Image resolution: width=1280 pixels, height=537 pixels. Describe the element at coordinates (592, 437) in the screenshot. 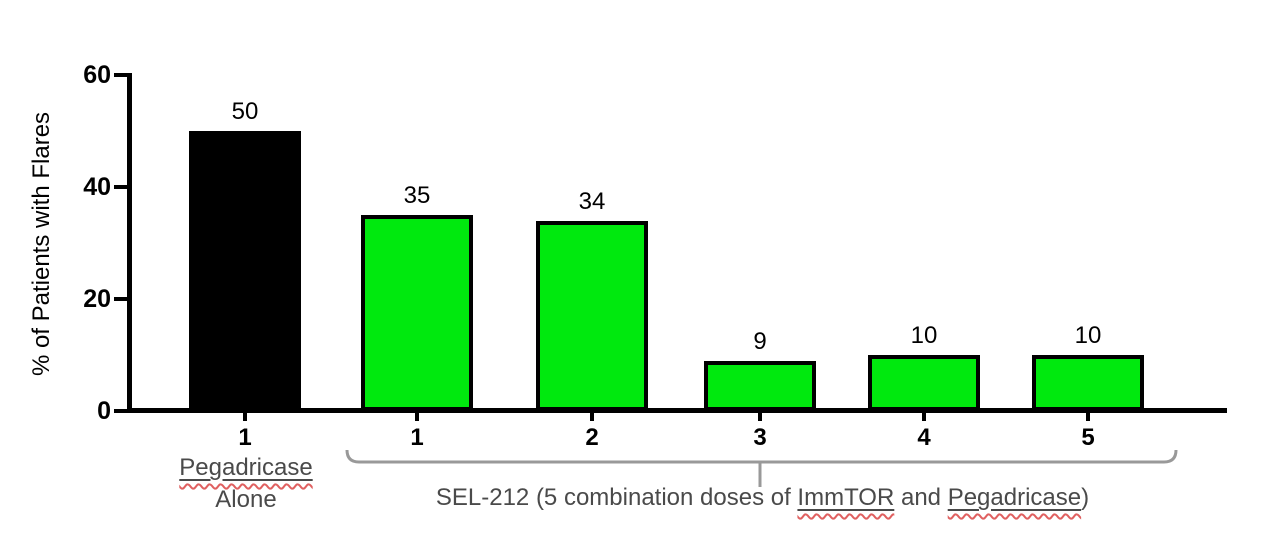

I see `x-tick-label: 2` at that location.